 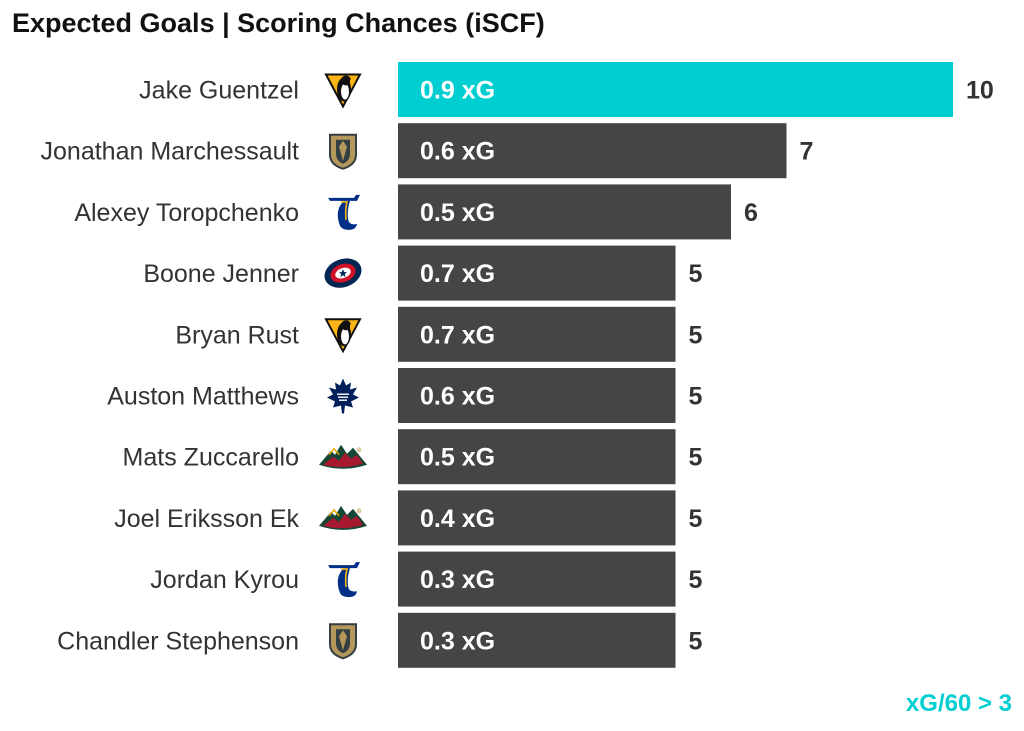 I want to click on footnote: xG/60 > 3, so click(x=958, y=703).